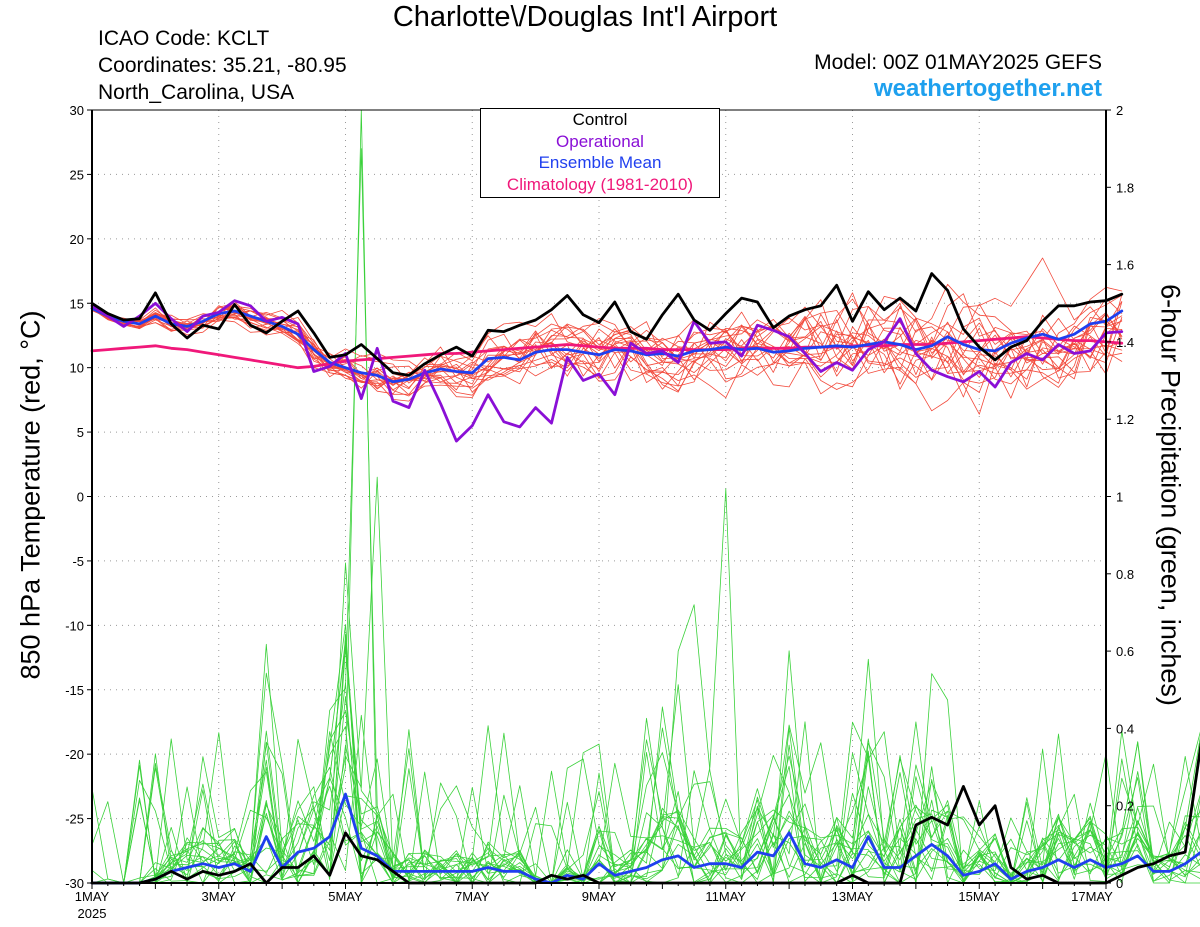  What do you see at coordinates (78, 561) in the screenshot?
I see `y-tick-label: -5` at bounding box center [78, 561].